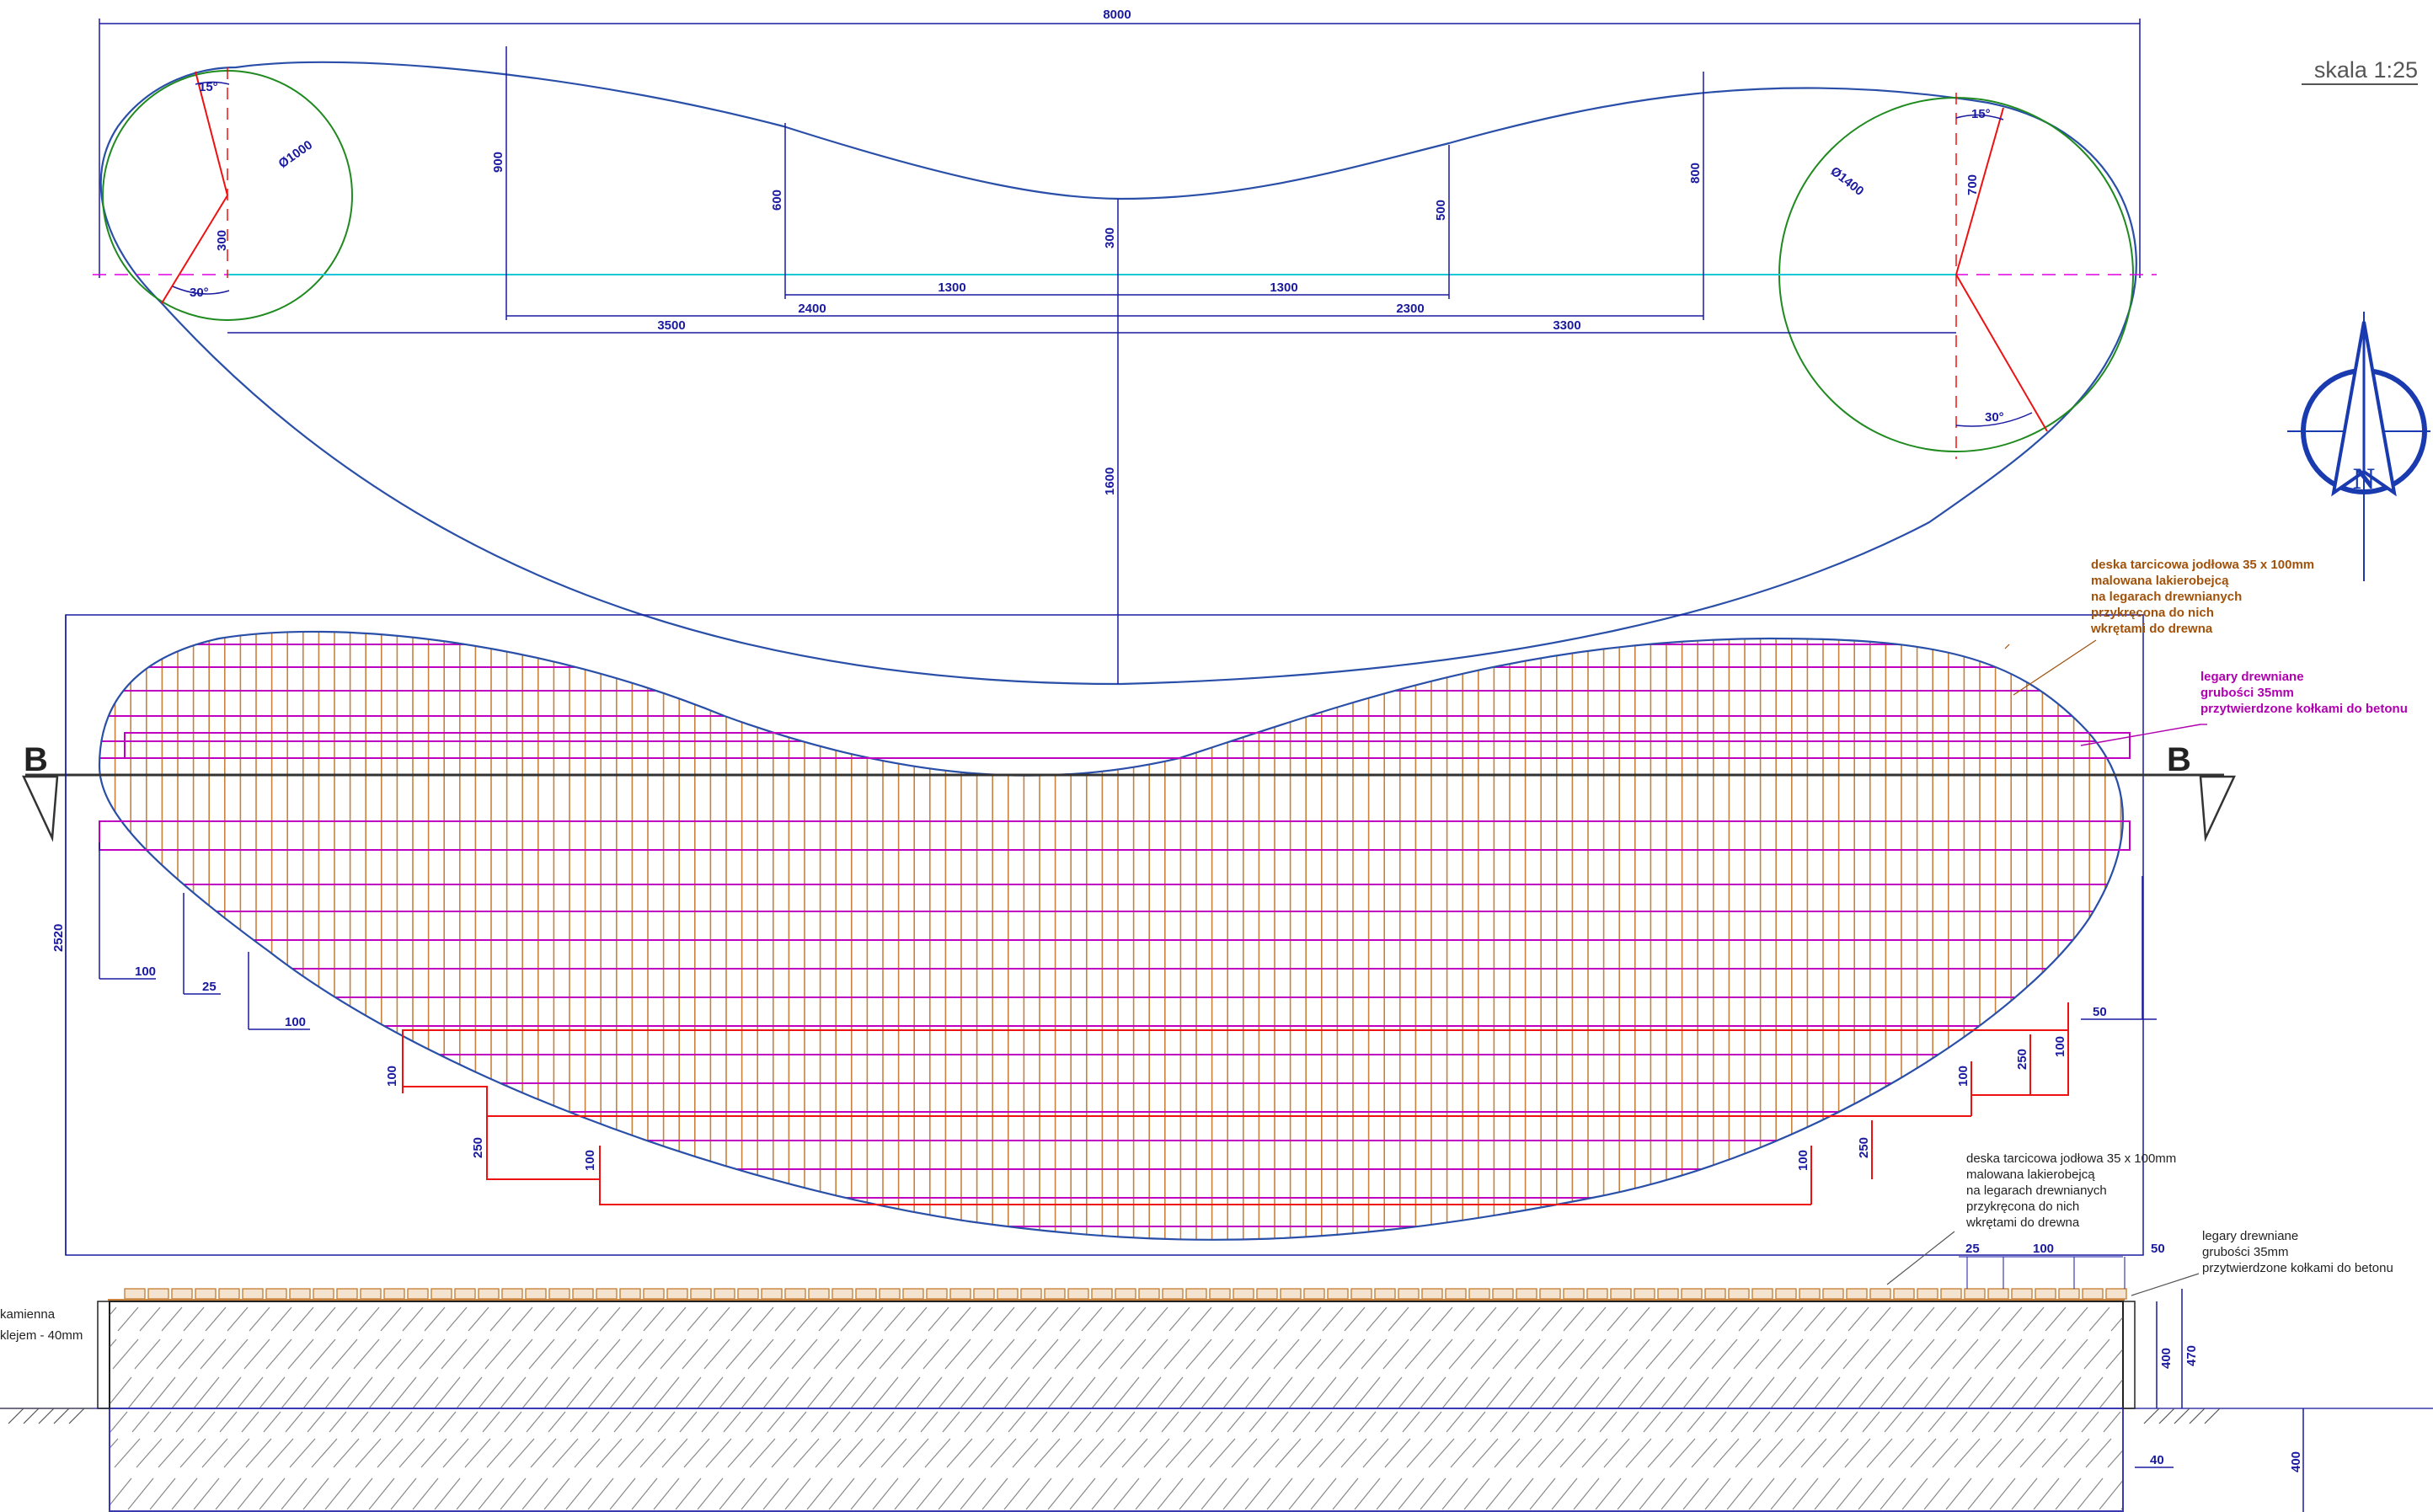  I want to click on dim-edge-100-a: 100, so click(145, 971).